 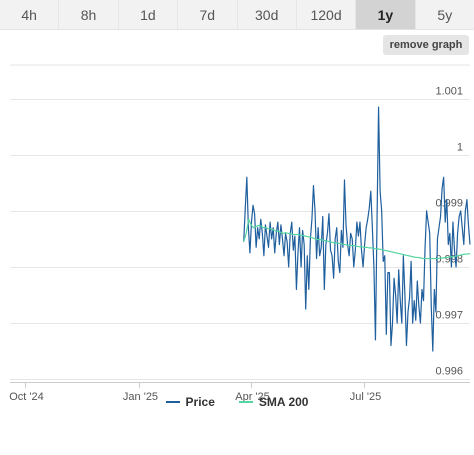 I want to click on sma-200-line, so click(x=357, y=239).